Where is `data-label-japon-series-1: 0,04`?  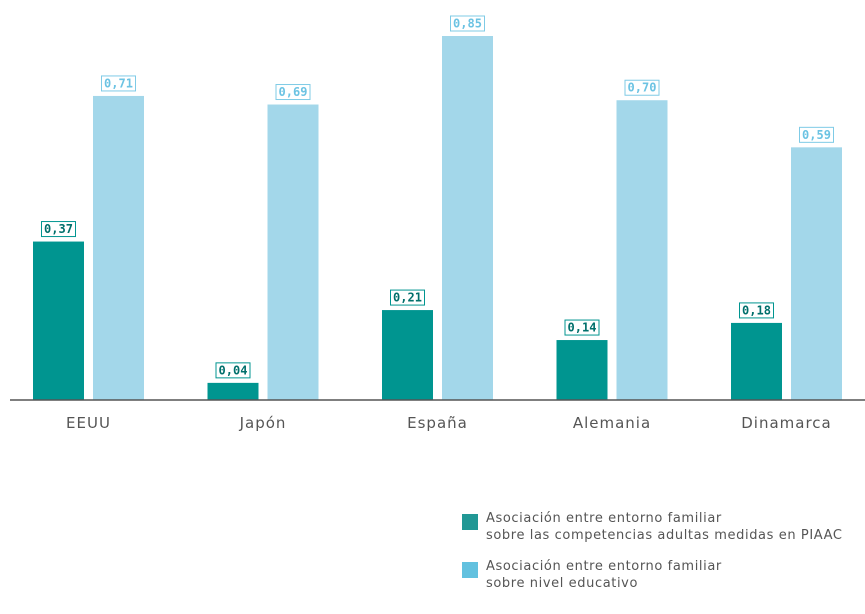 data-label-japon-series-1: 0,04 is located at coordinates (233, 370).